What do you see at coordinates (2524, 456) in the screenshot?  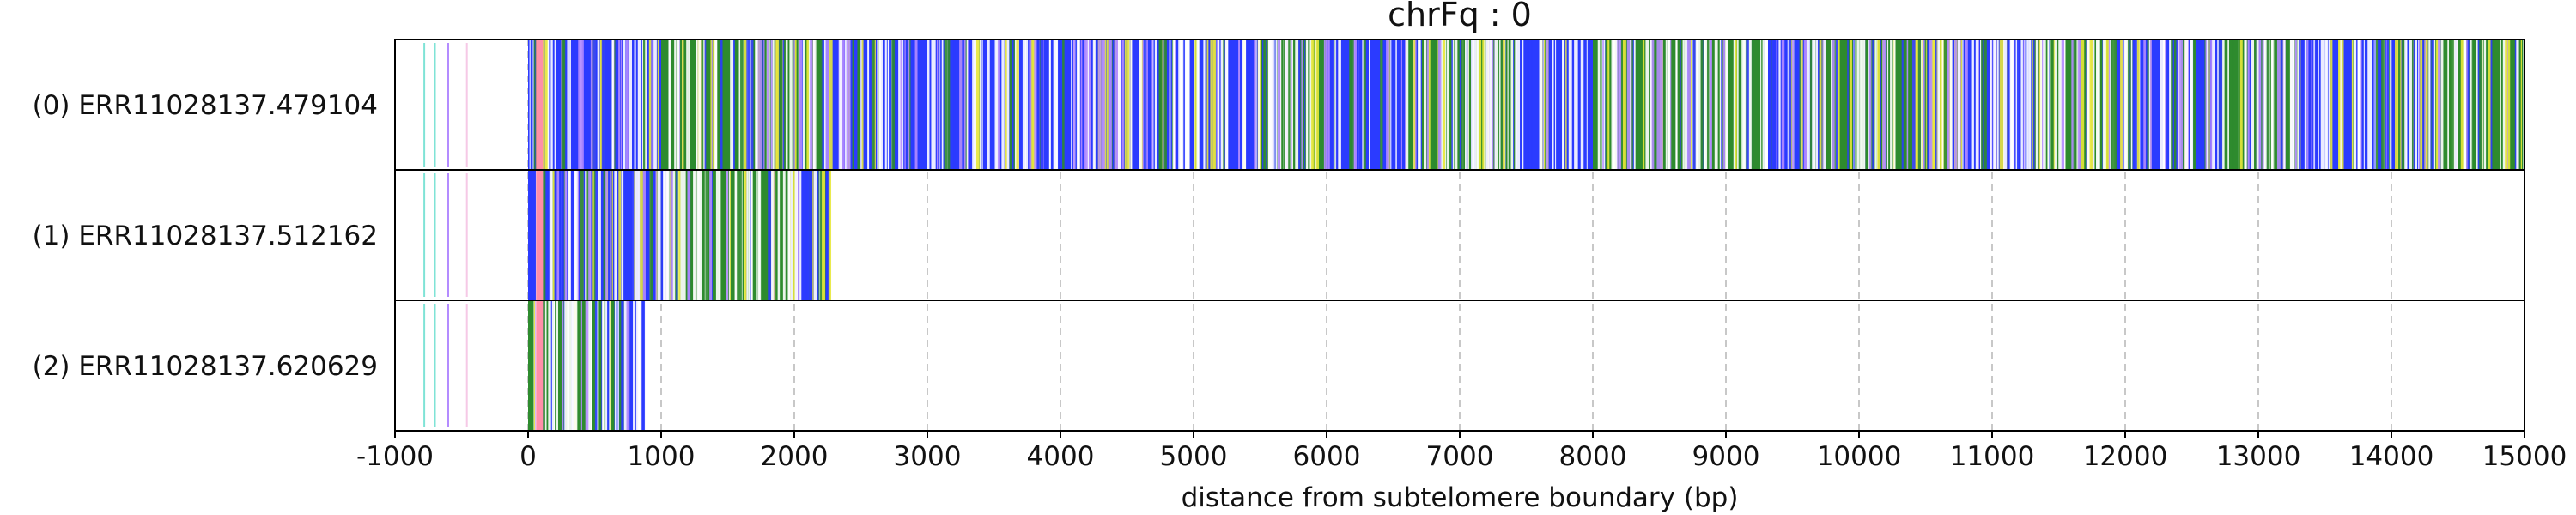 I see `x-tick-label: 15000` at bounding box center [2524, 456].